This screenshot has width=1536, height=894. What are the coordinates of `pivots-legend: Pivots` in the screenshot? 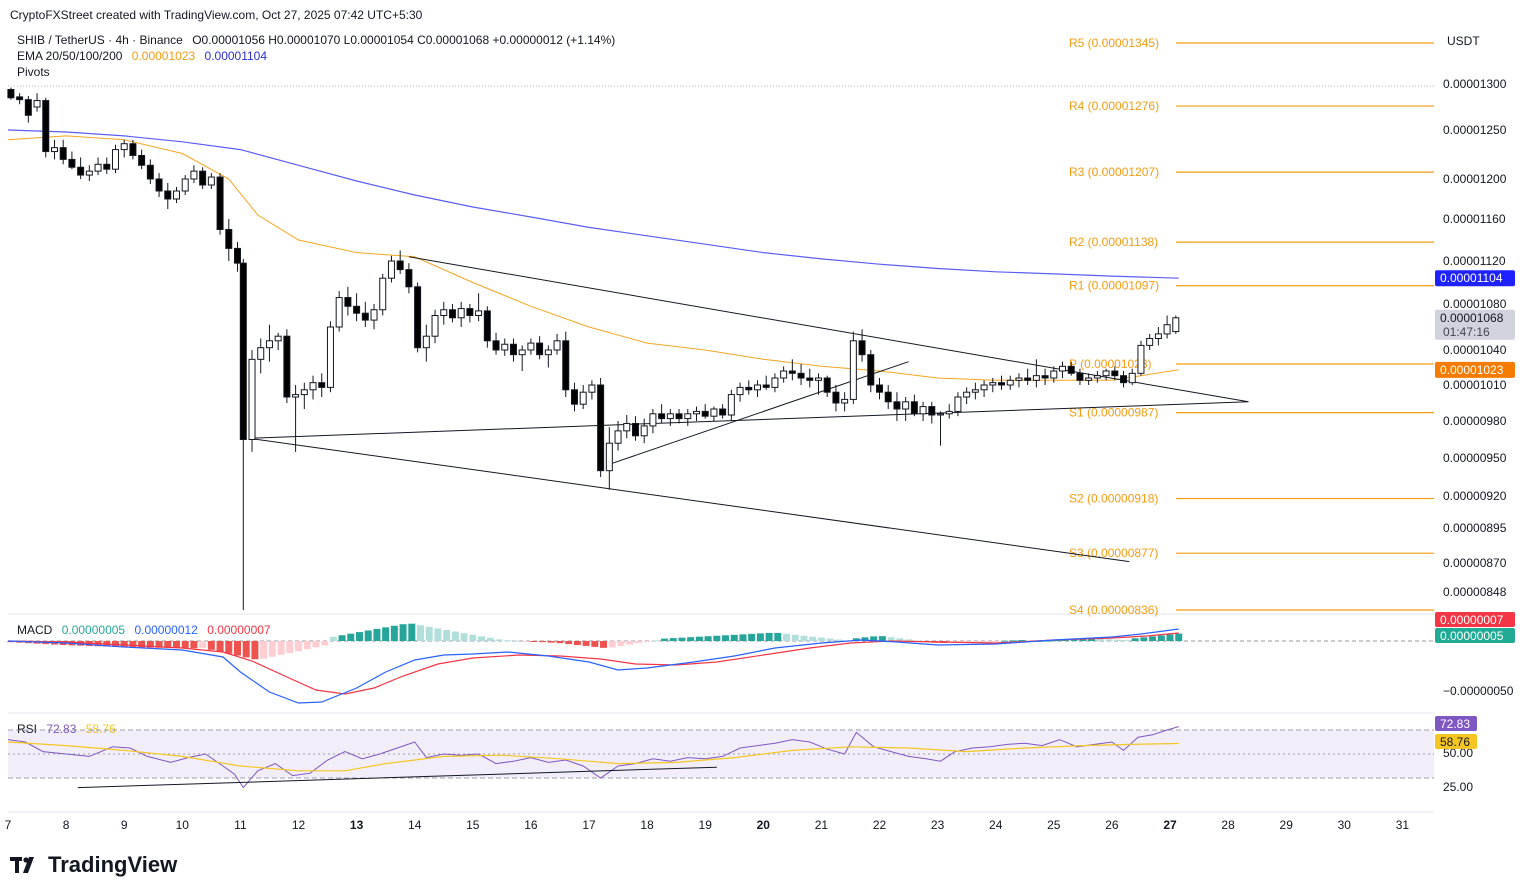 It's located at (36, 72).